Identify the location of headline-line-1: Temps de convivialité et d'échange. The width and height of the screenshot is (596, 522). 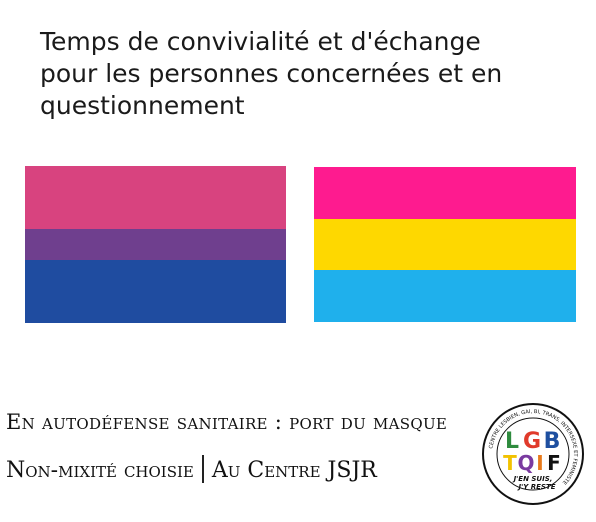
(260, 41).